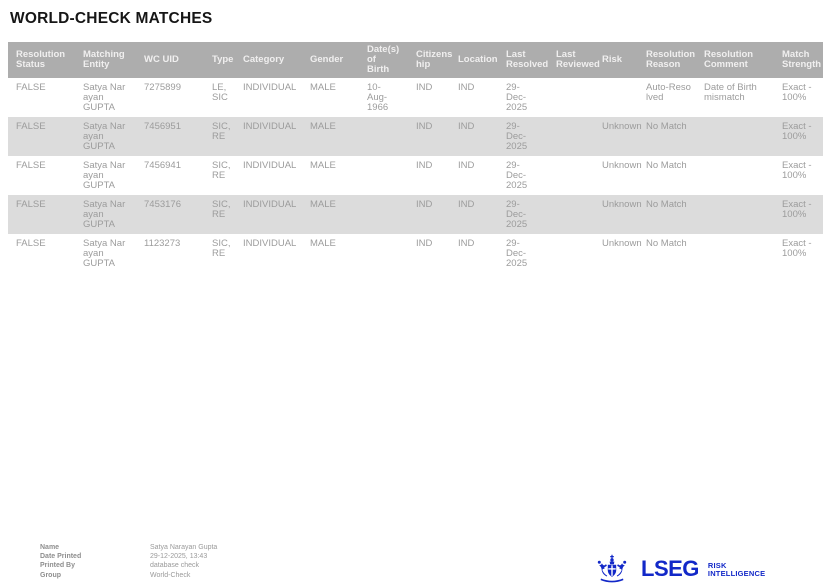 Image resolution: width=831 pixels, height=587 pixels. What do you see at coordinates (50, 547) in the screenshot?
I see `print-info-label: Name` at bounding box center [50, 547].